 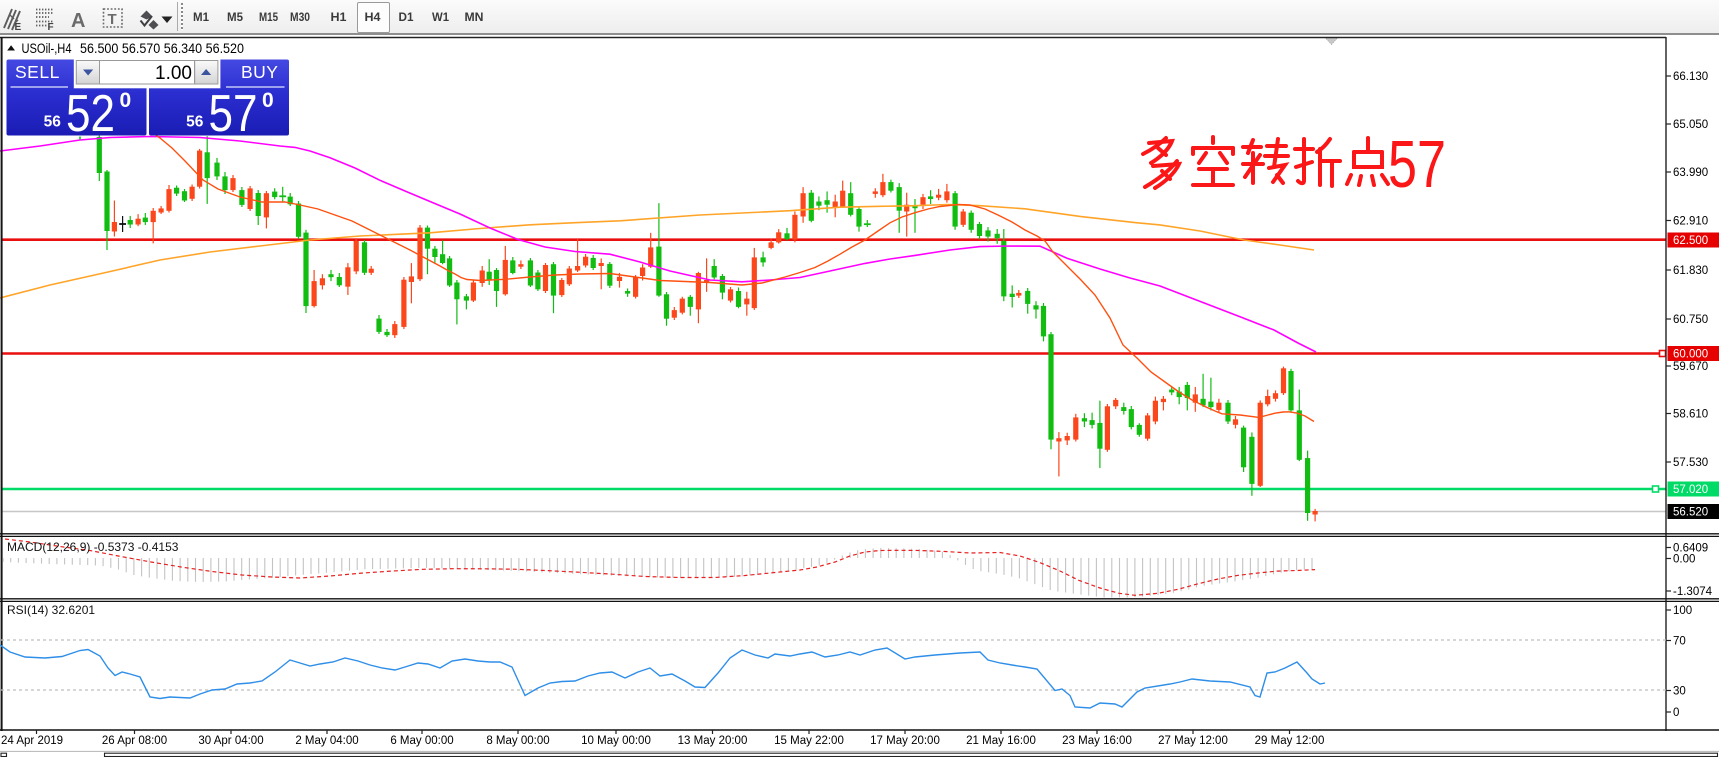 I want to click on svg-text: 57.530, so click(x=1690, y=463).